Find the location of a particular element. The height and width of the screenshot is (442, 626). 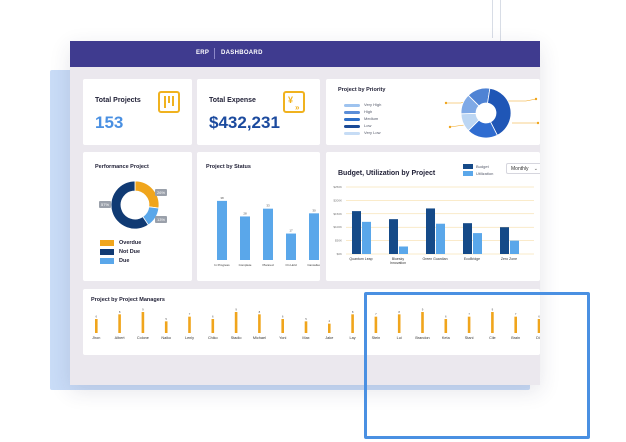

nav-dashboard: DASHBOARD is located at coordinates (242, 53).